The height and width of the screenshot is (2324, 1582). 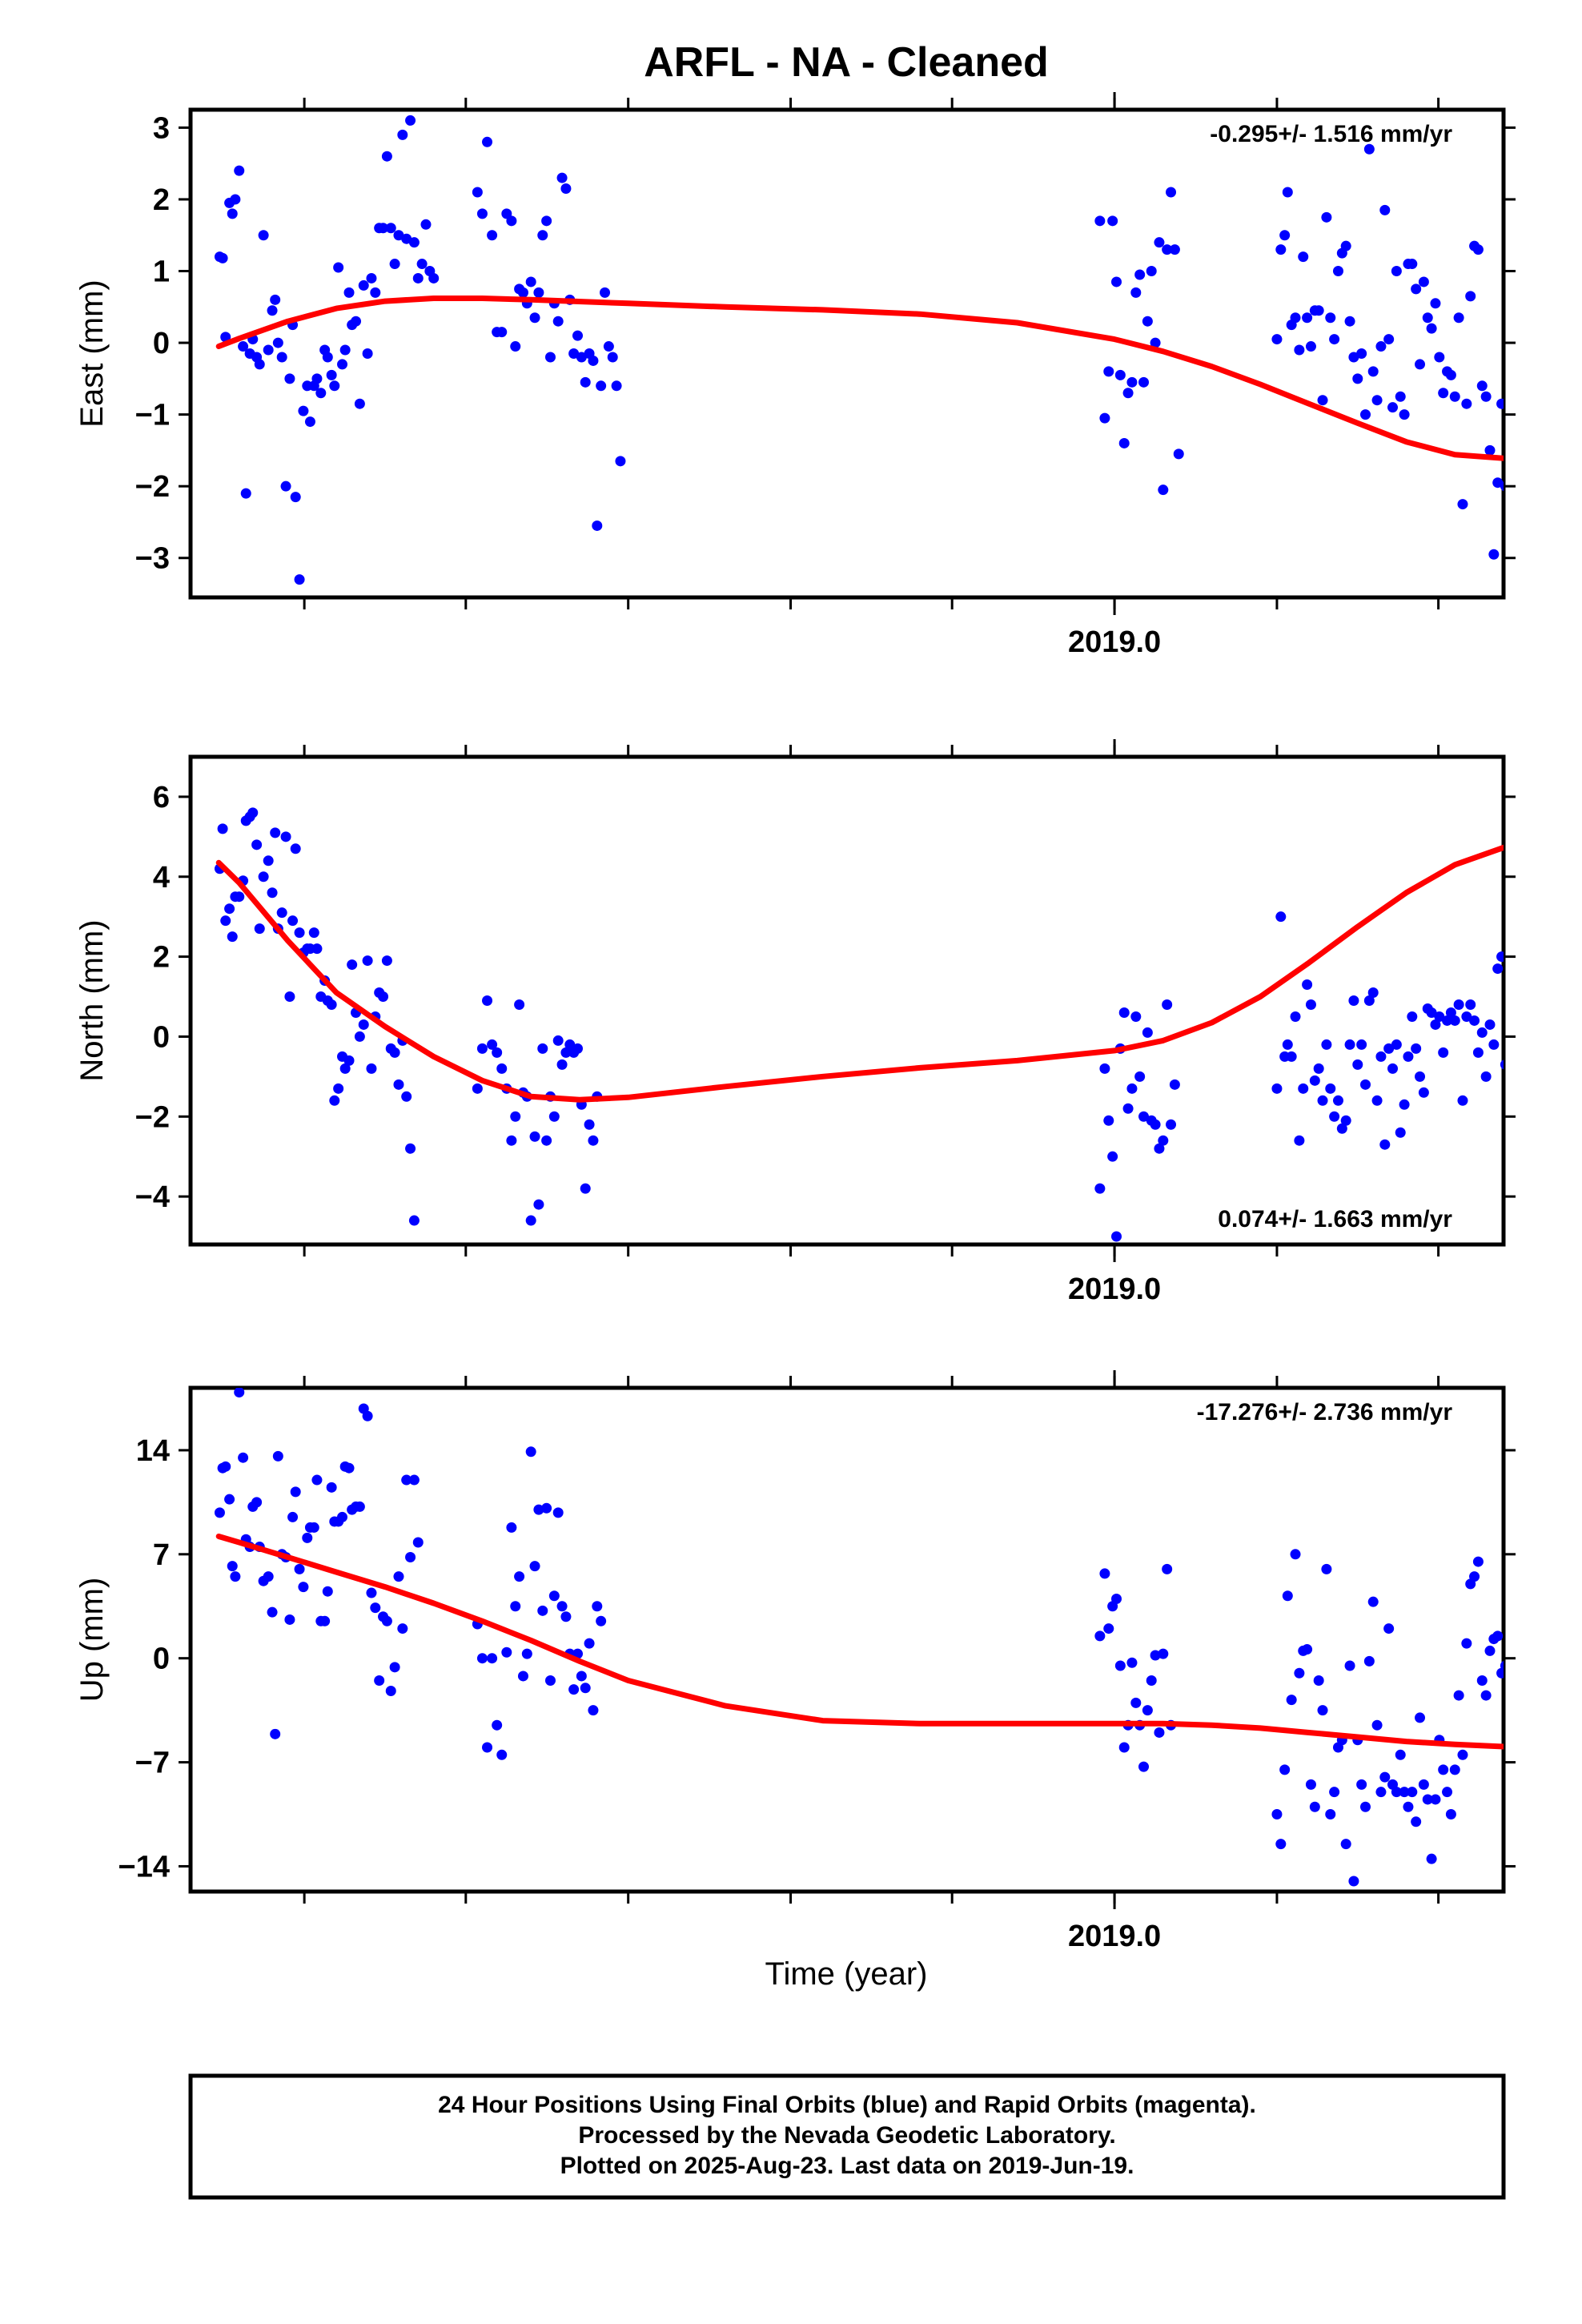 What do you see at coordinates (161, 128) in the screenshot?
I see `y-tick-label: 3` at bounding box center [161, 128].